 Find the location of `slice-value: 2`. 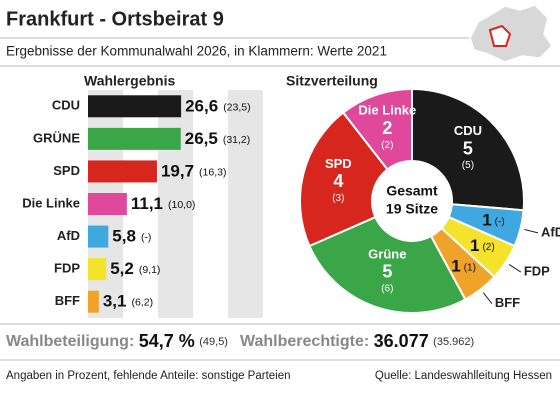

slice-value: 2 is located at coordinates (387, 128).